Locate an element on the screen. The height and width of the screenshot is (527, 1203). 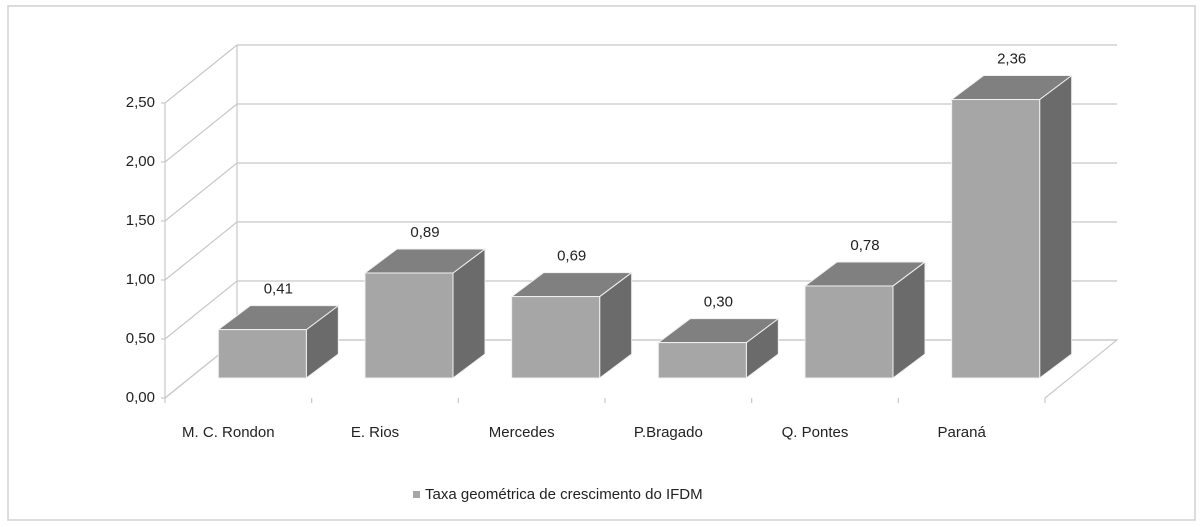
y-tick-label: 1,00 is located at coordinates (140, 279).